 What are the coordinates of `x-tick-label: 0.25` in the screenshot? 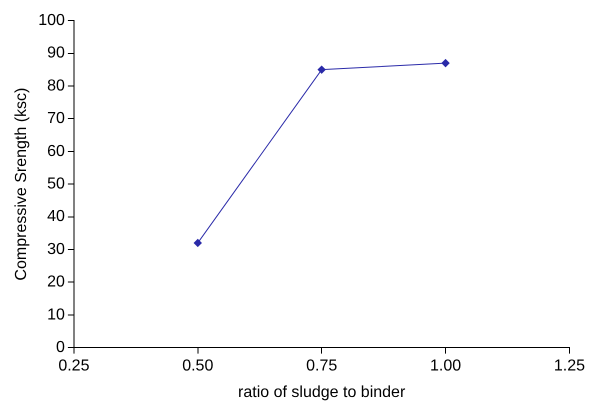 It's located at (74, 366).